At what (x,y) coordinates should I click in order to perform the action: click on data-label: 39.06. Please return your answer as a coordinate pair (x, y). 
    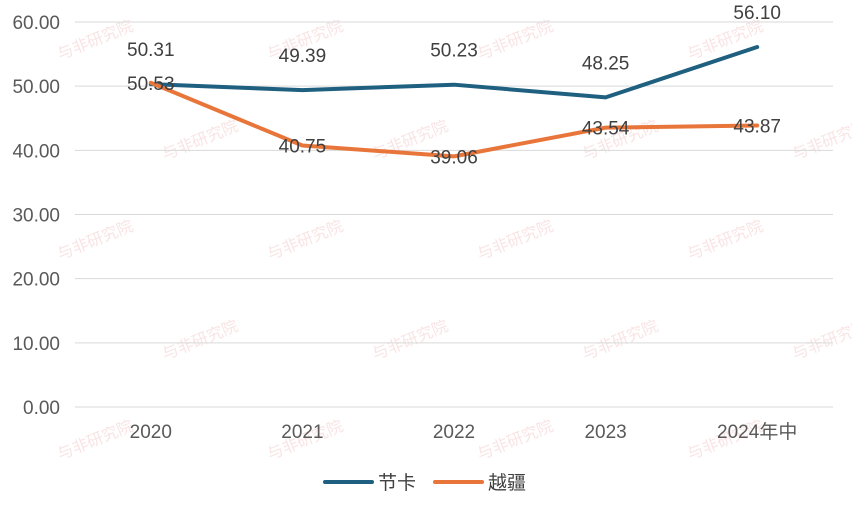
    Looking at the image, I should click on (454, 157).